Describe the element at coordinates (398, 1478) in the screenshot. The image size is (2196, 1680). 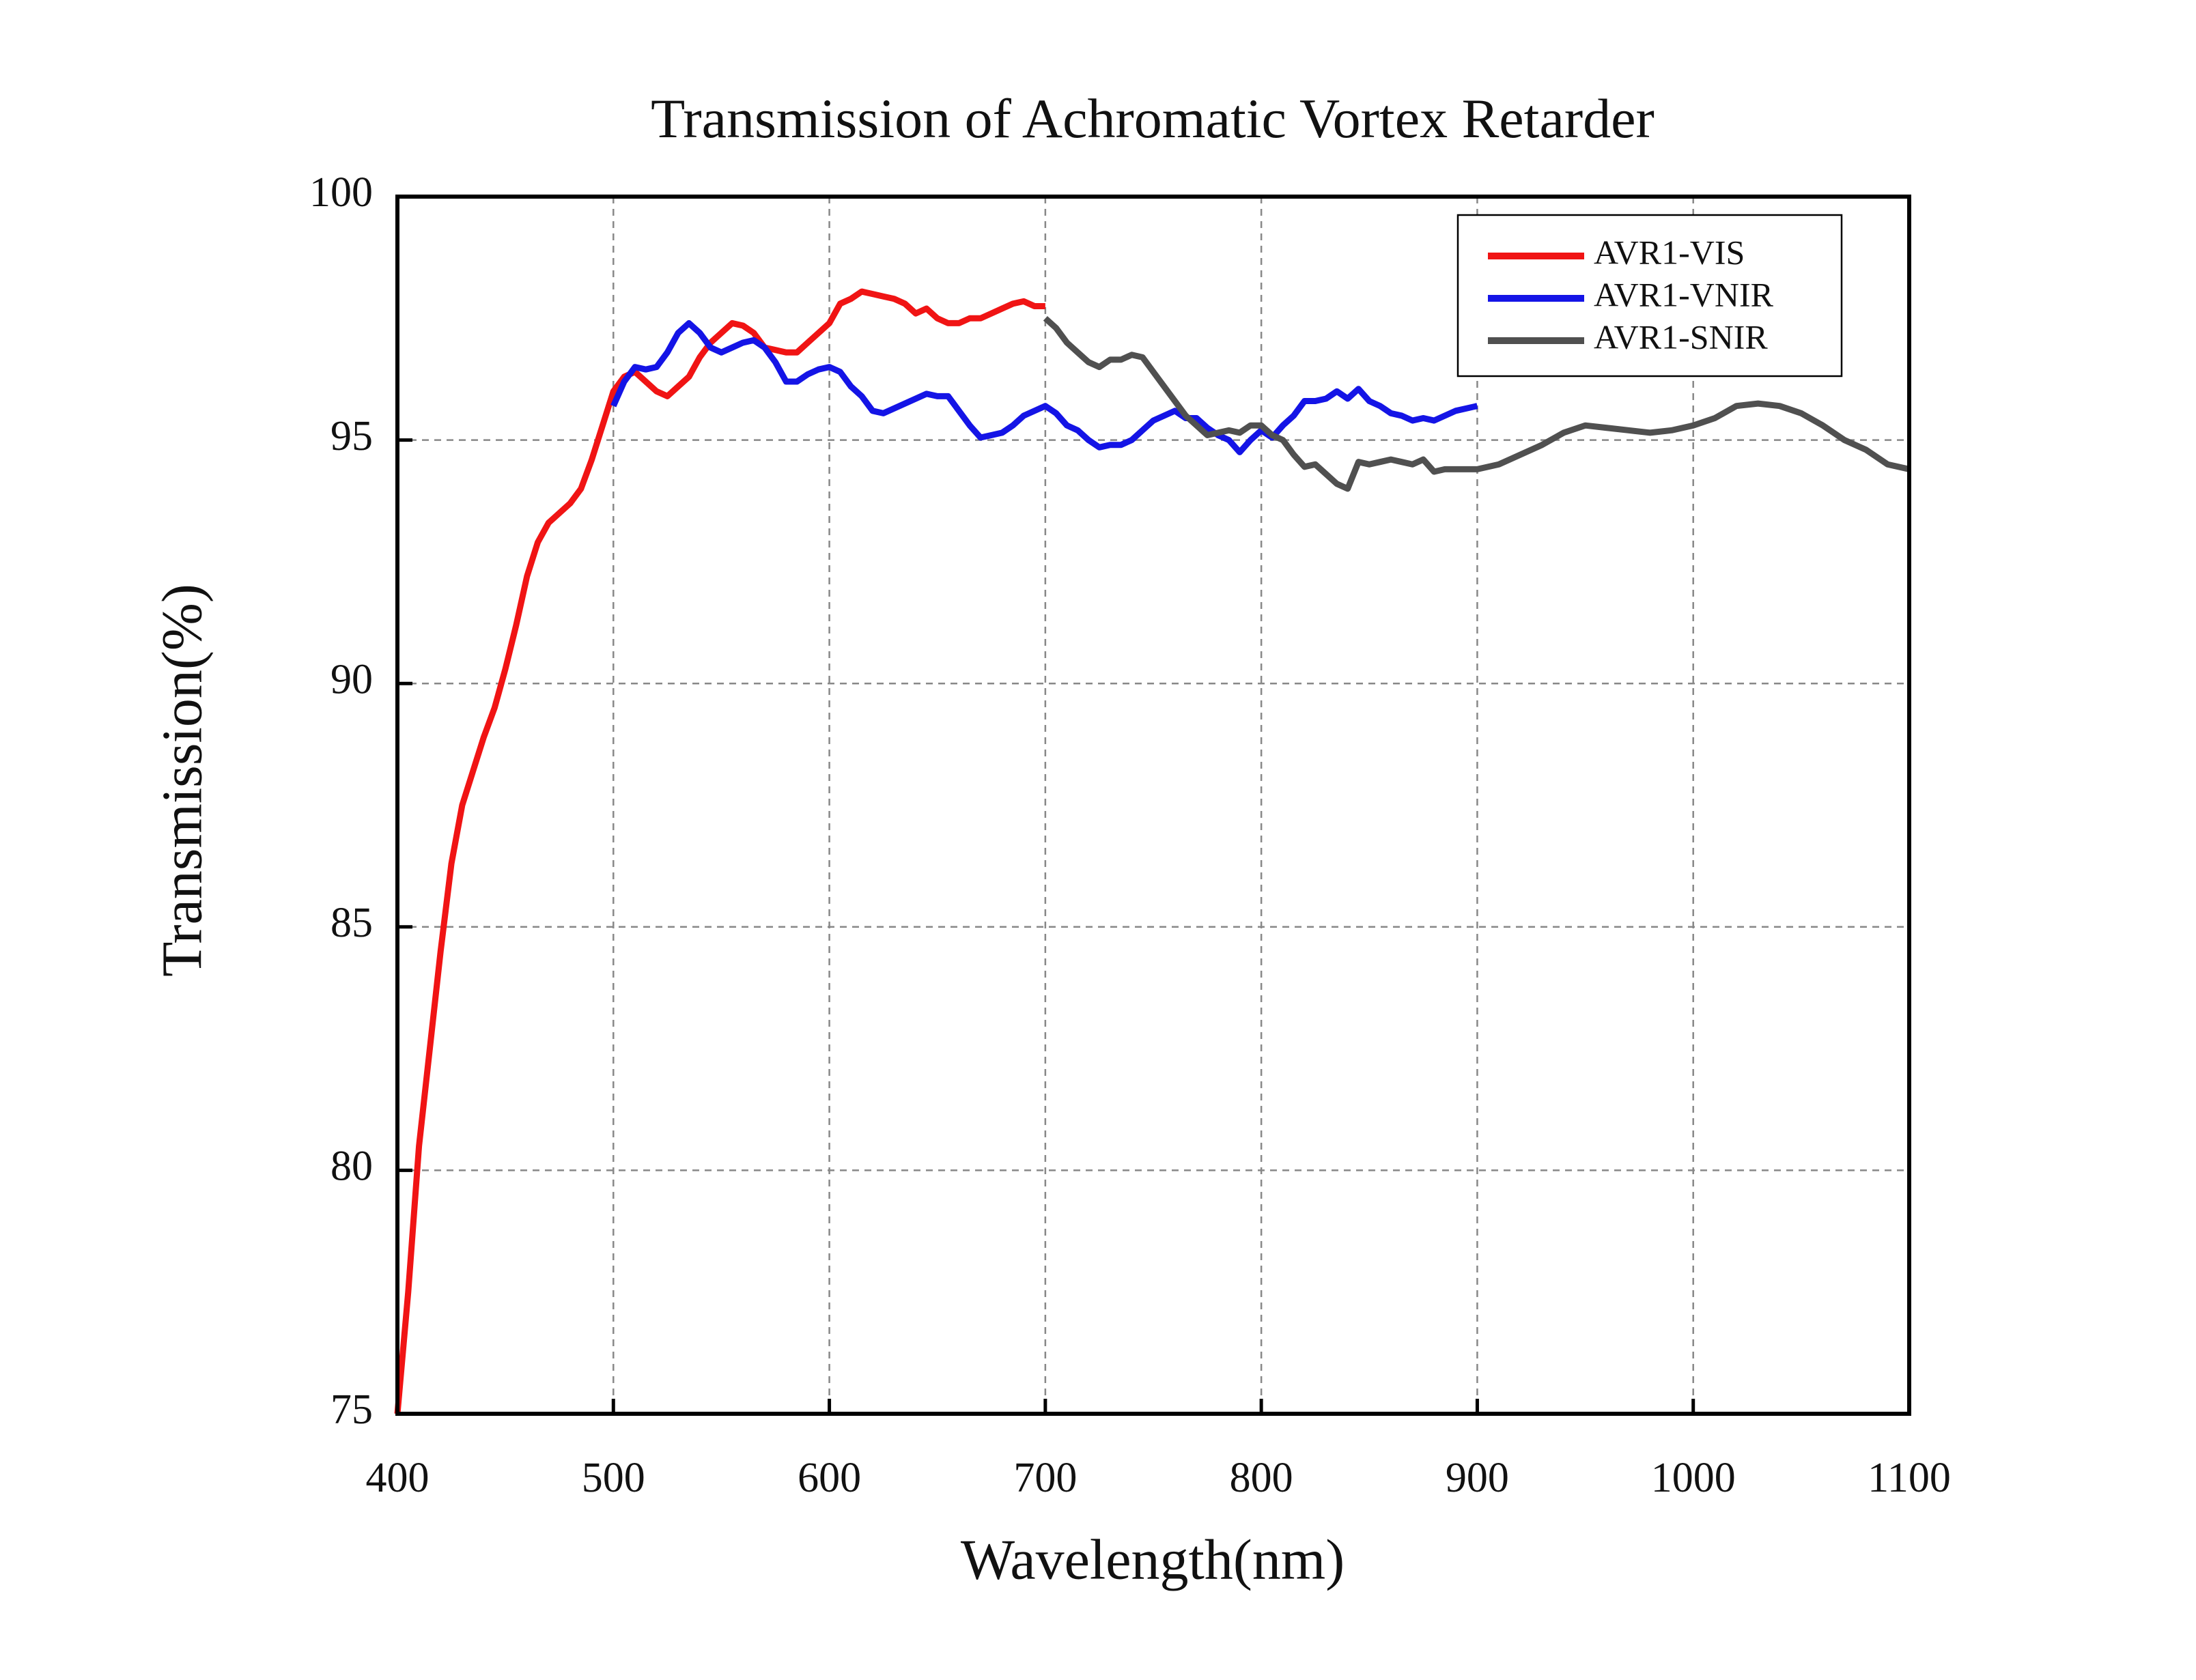
I see `x-tick-label: 400` at that location.